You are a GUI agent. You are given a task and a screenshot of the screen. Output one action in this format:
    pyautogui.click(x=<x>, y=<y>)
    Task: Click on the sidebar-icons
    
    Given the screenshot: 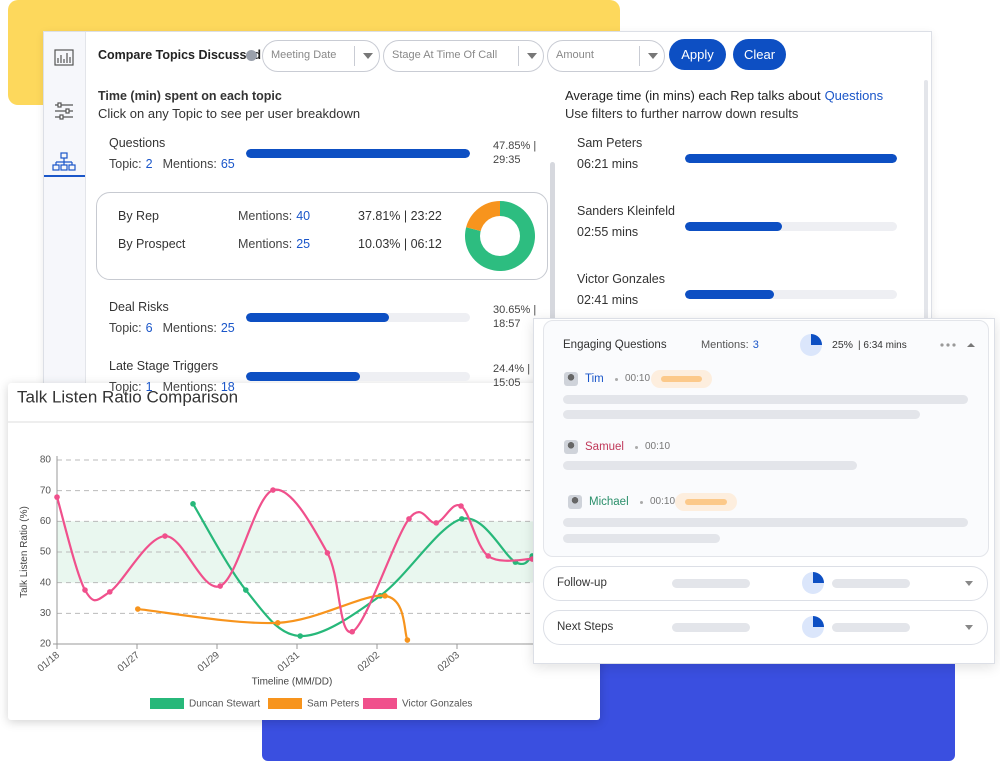 What is the action you would take?
    pyautogui.click(x=64, y=113)
    